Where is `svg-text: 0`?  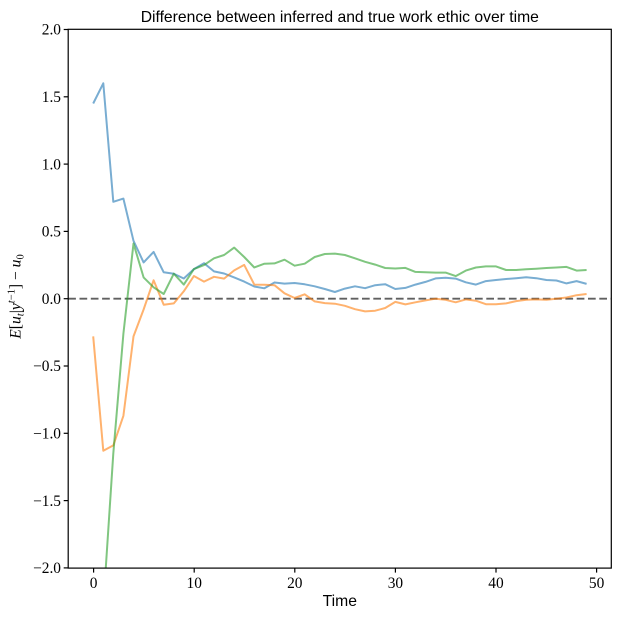 svg-text: 0 is located at coordinates (94, 583).